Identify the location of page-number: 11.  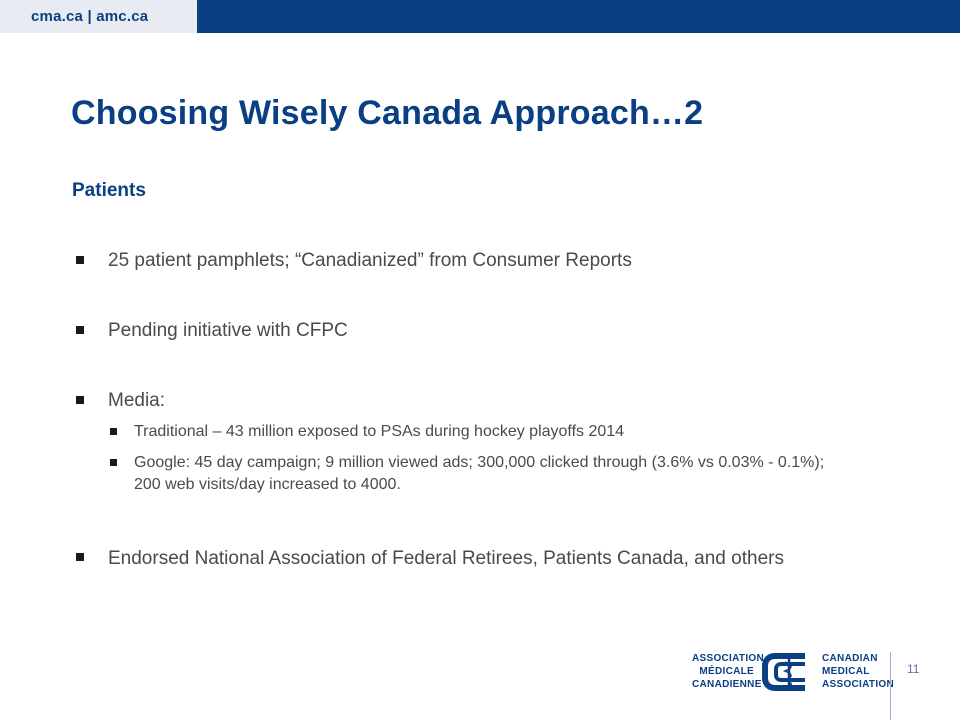
(913, 669).